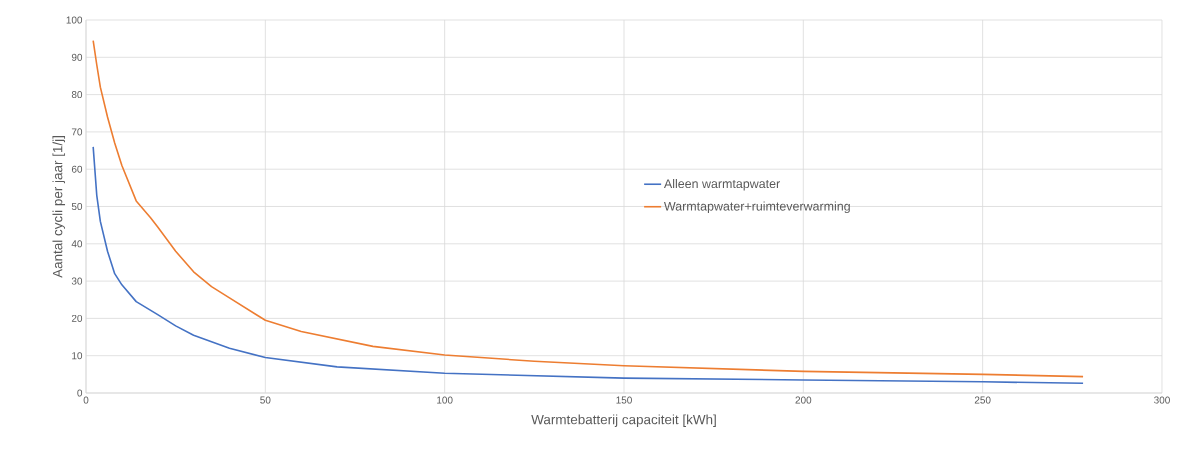  What do you see at coordinates (77, 132) in the screenshot?
I see `y-tick-label: 70` at bounding box center [77, 132].